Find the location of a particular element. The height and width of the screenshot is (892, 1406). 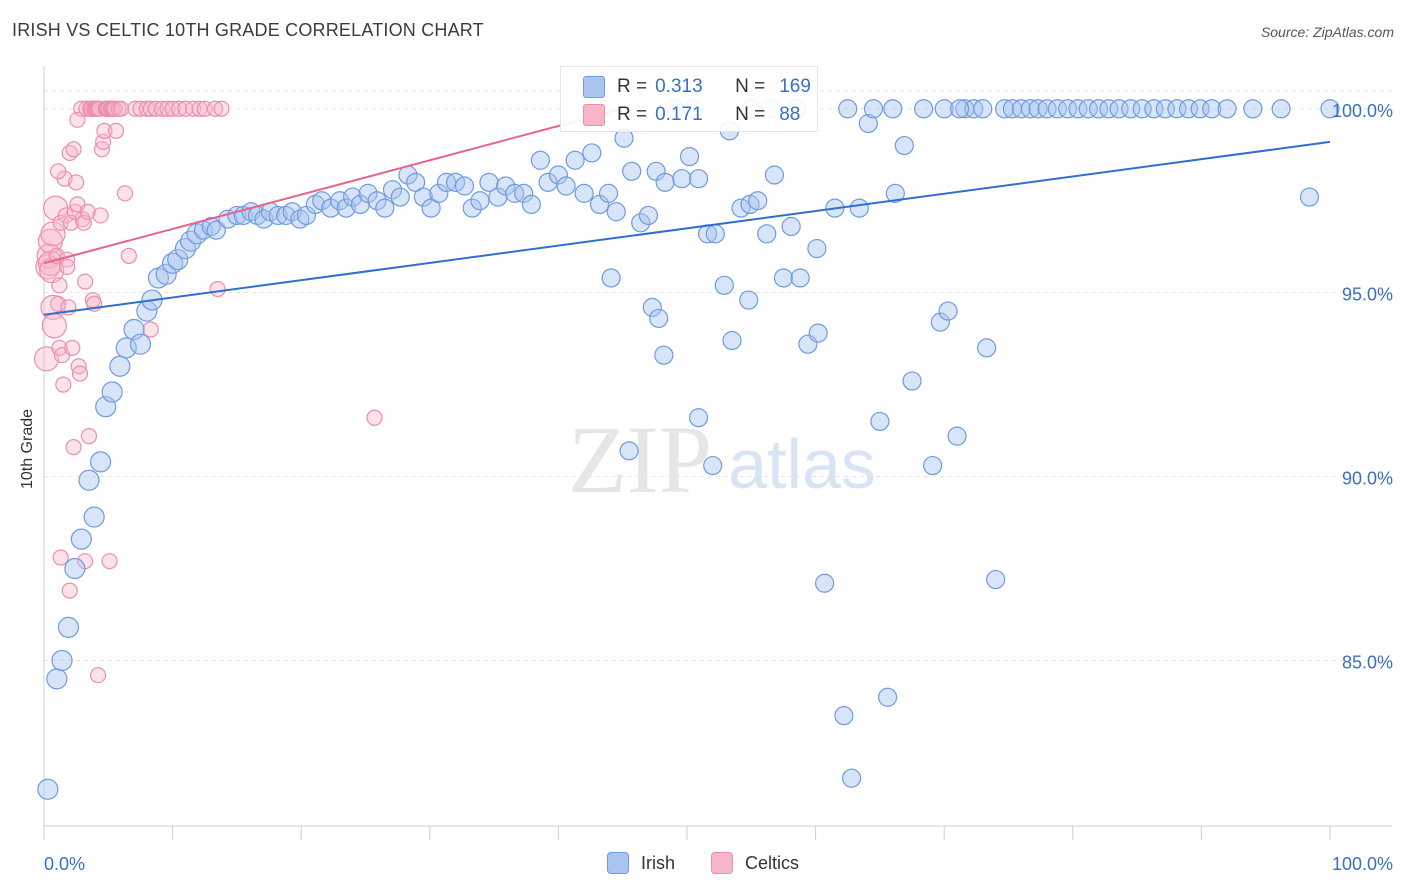

source-label: Source: ZipAtlas.com is located at coordinates (1327, 32).